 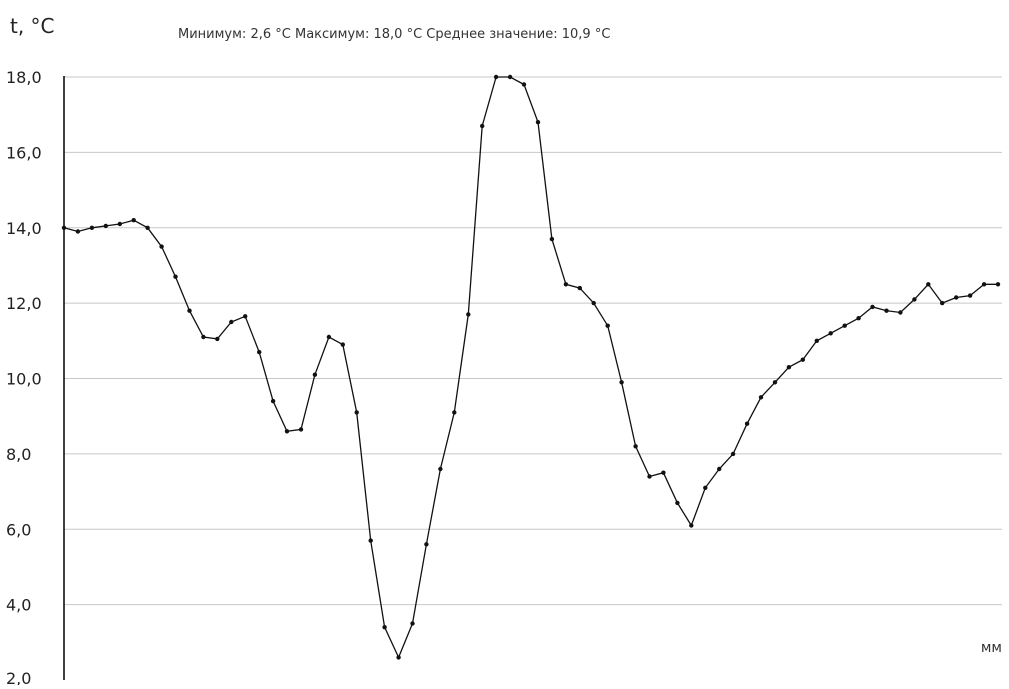 I want to click on y-tick-labels: 18,0 16,0 14,0 12,0 10,0 8,0 6,0 4,0 2,0, so click(x=24, y=378).